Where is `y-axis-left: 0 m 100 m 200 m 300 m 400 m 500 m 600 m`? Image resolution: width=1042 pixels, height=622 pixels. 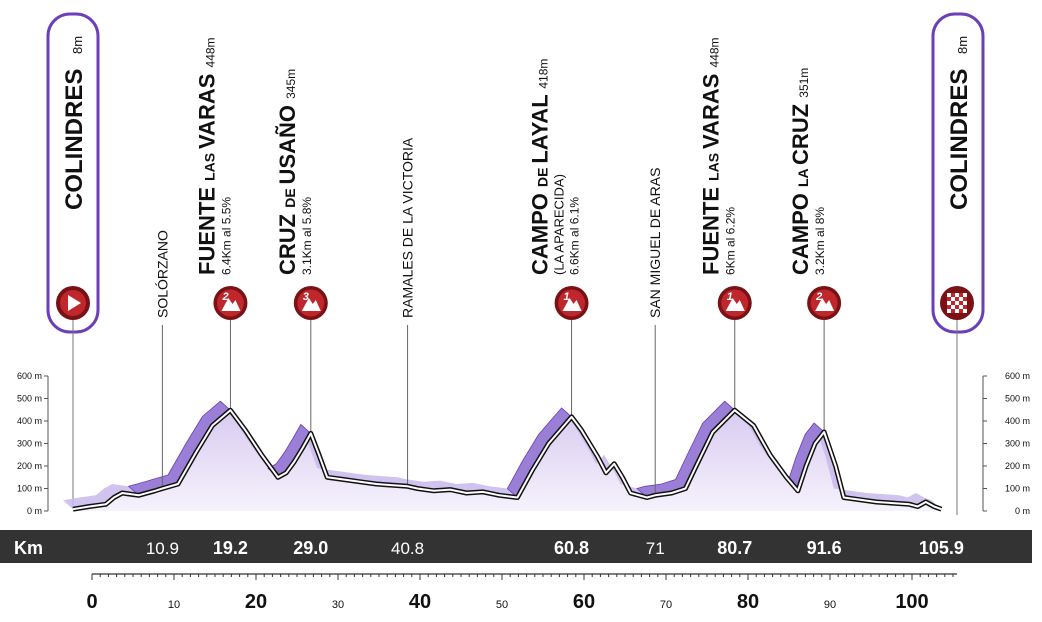
y-axis-left: 0 m 100 m 200 m 300 m 400 m 500 m 600 m is located at coordinates (33, 443).